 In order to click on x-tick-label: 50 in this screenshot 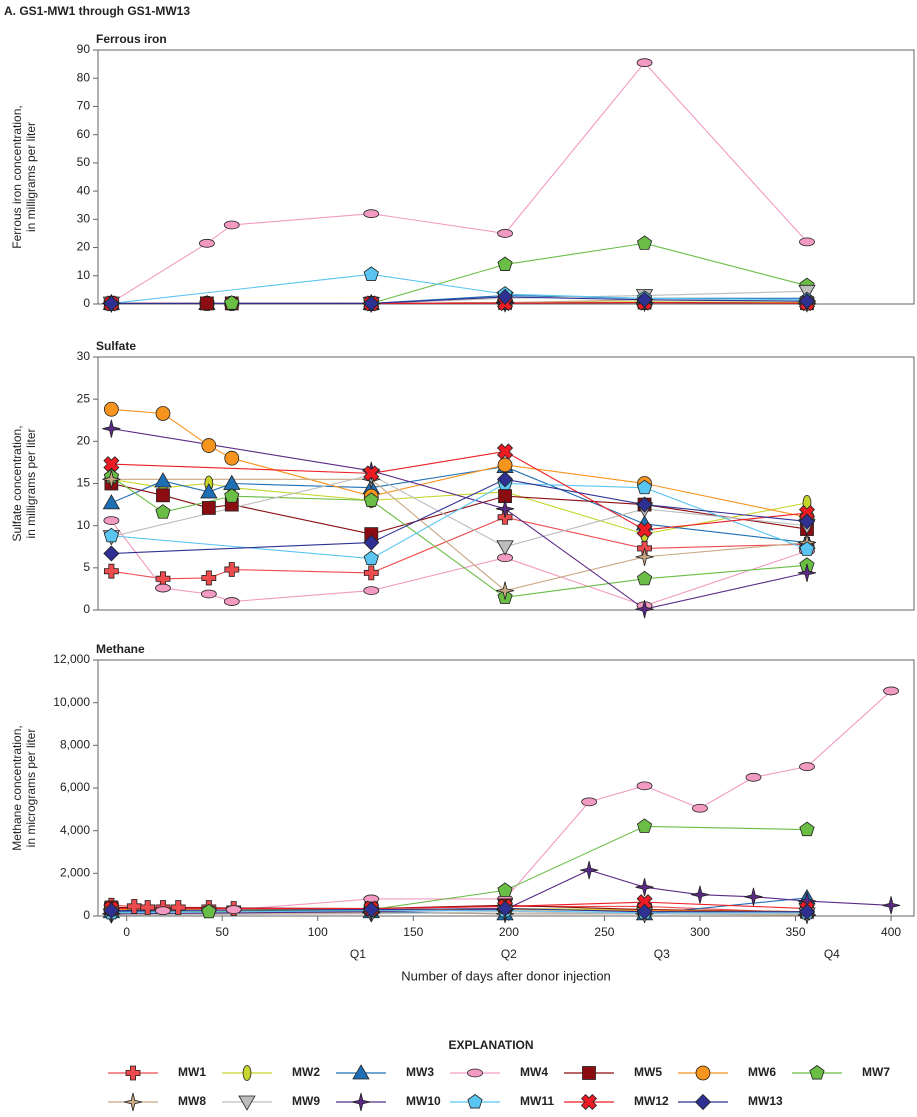, I will do `click(223, 932)`.